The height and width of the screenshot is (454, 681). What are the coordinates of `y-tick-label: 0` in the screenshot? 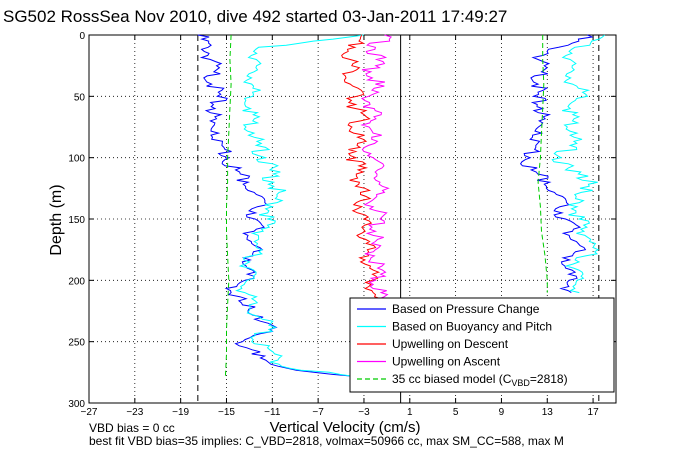 It's located at (82, 36).